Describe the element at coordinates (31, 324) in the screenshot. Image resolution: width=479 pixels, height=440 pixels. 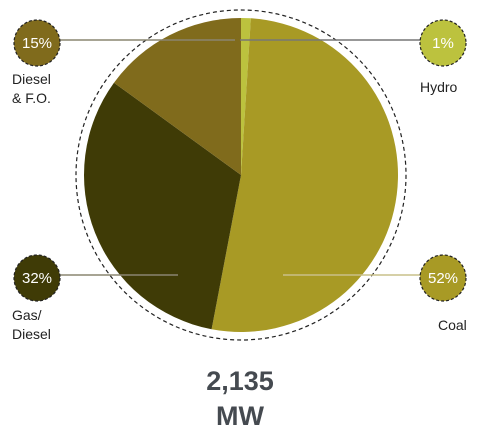
I see `category-label: Gas/ Diesel` at that location.